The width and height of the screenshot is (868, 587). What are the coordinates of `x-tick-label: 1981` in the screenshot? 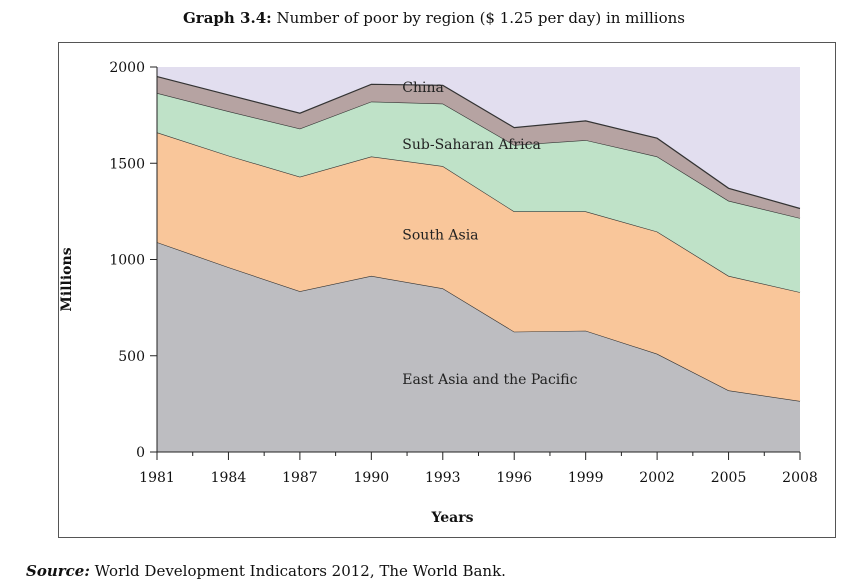 It's located at (157, 478).